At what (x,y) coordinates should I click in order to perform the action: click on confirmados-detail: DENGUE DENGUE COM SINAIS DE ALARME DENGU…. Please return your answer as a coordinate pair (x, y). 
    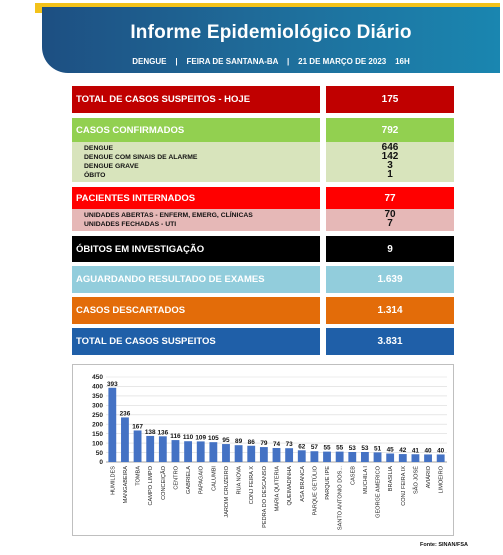
    Looking at the image, I should click on (263, 162).